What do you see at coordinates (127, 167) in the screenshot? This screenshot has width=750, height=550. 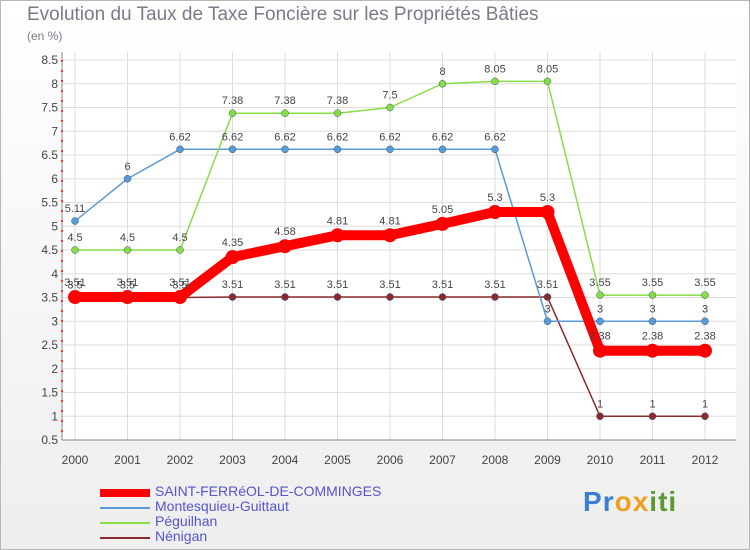 I see `data-label: 6` at bounding box center [127, 167].